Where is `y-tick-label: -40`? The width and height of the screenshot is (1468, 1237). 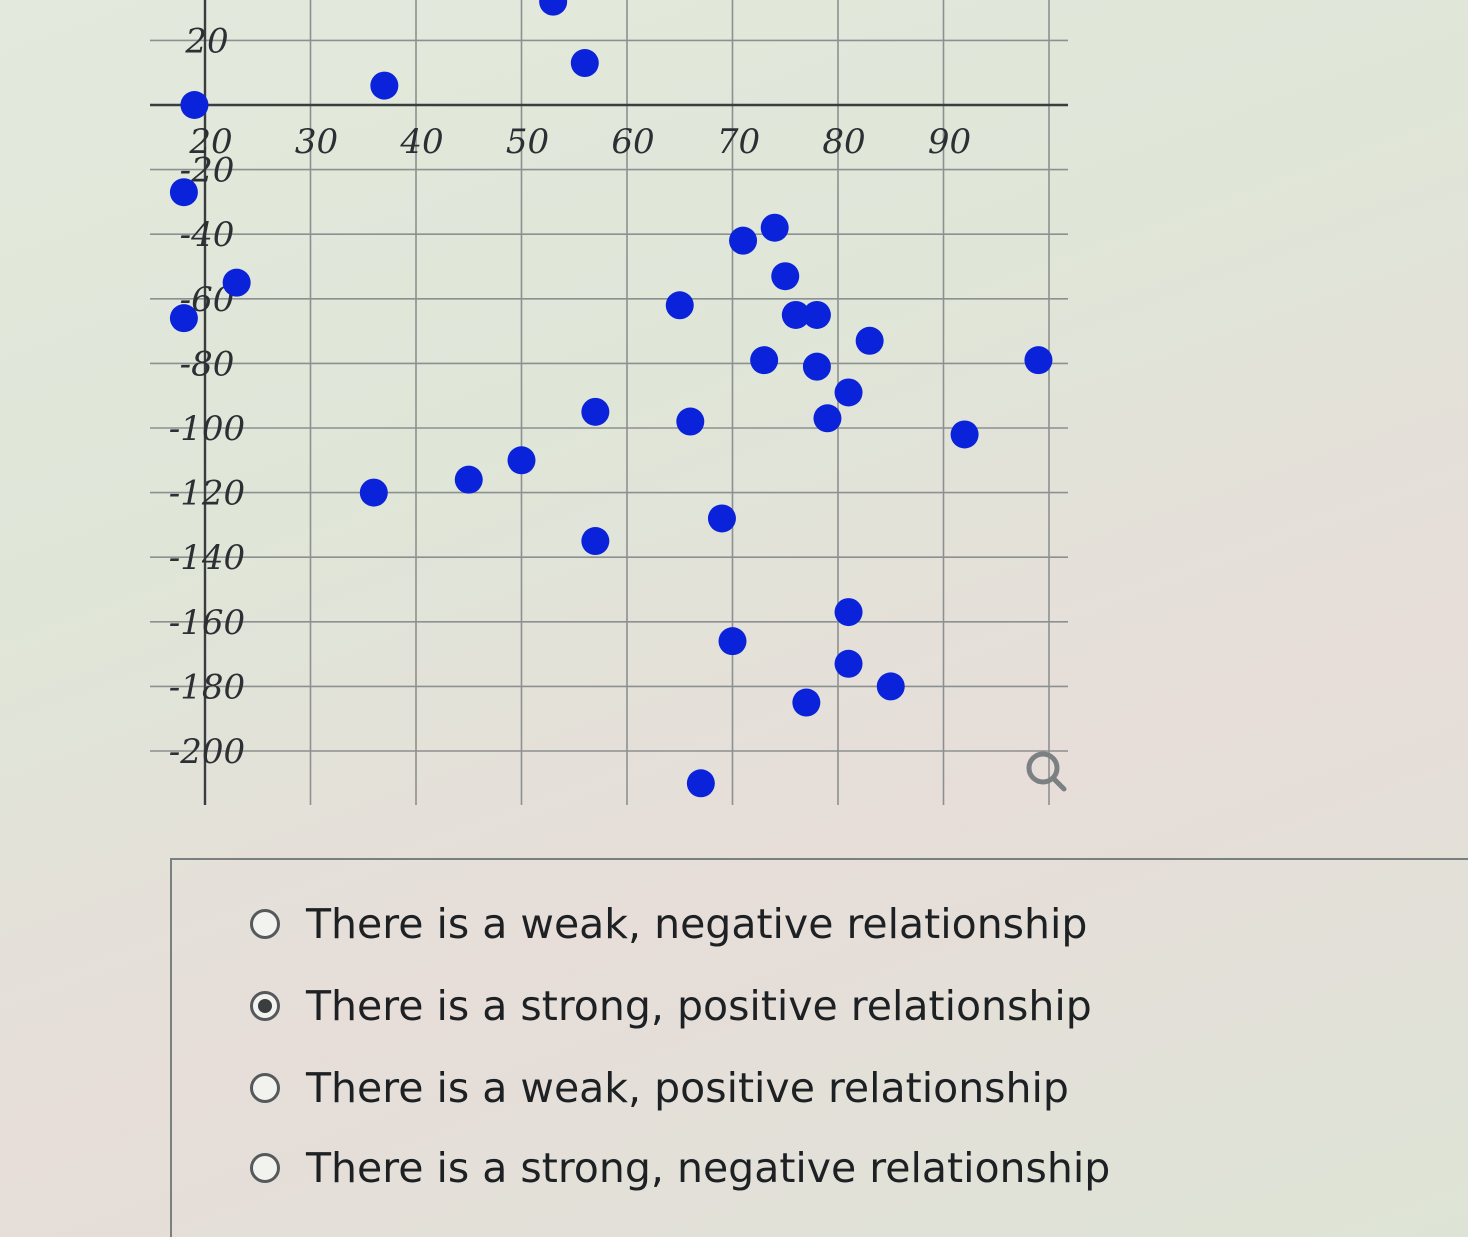 y-tick-label: -40 is located at coordinates (207, 235).